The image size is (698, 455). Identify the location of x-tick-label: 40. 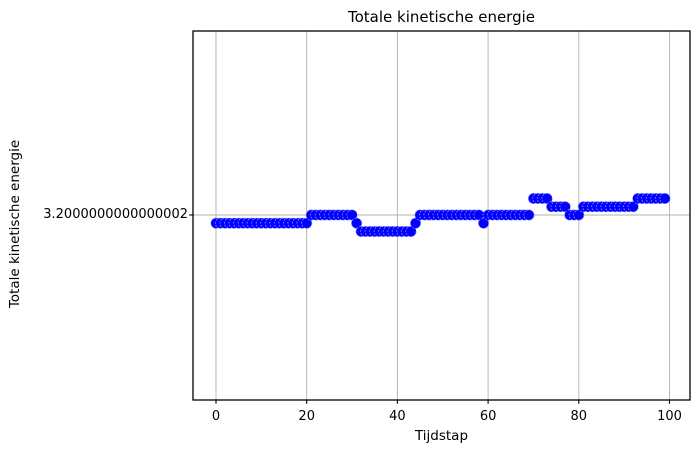
(397, 416).